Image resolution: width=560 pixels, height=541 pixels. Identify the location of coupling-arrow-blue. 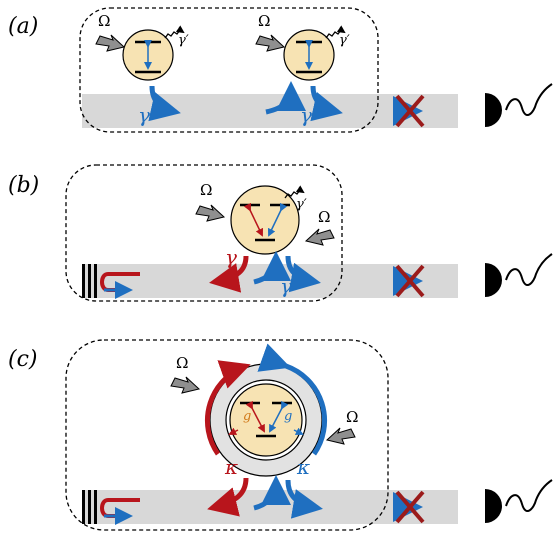
(298, 431).